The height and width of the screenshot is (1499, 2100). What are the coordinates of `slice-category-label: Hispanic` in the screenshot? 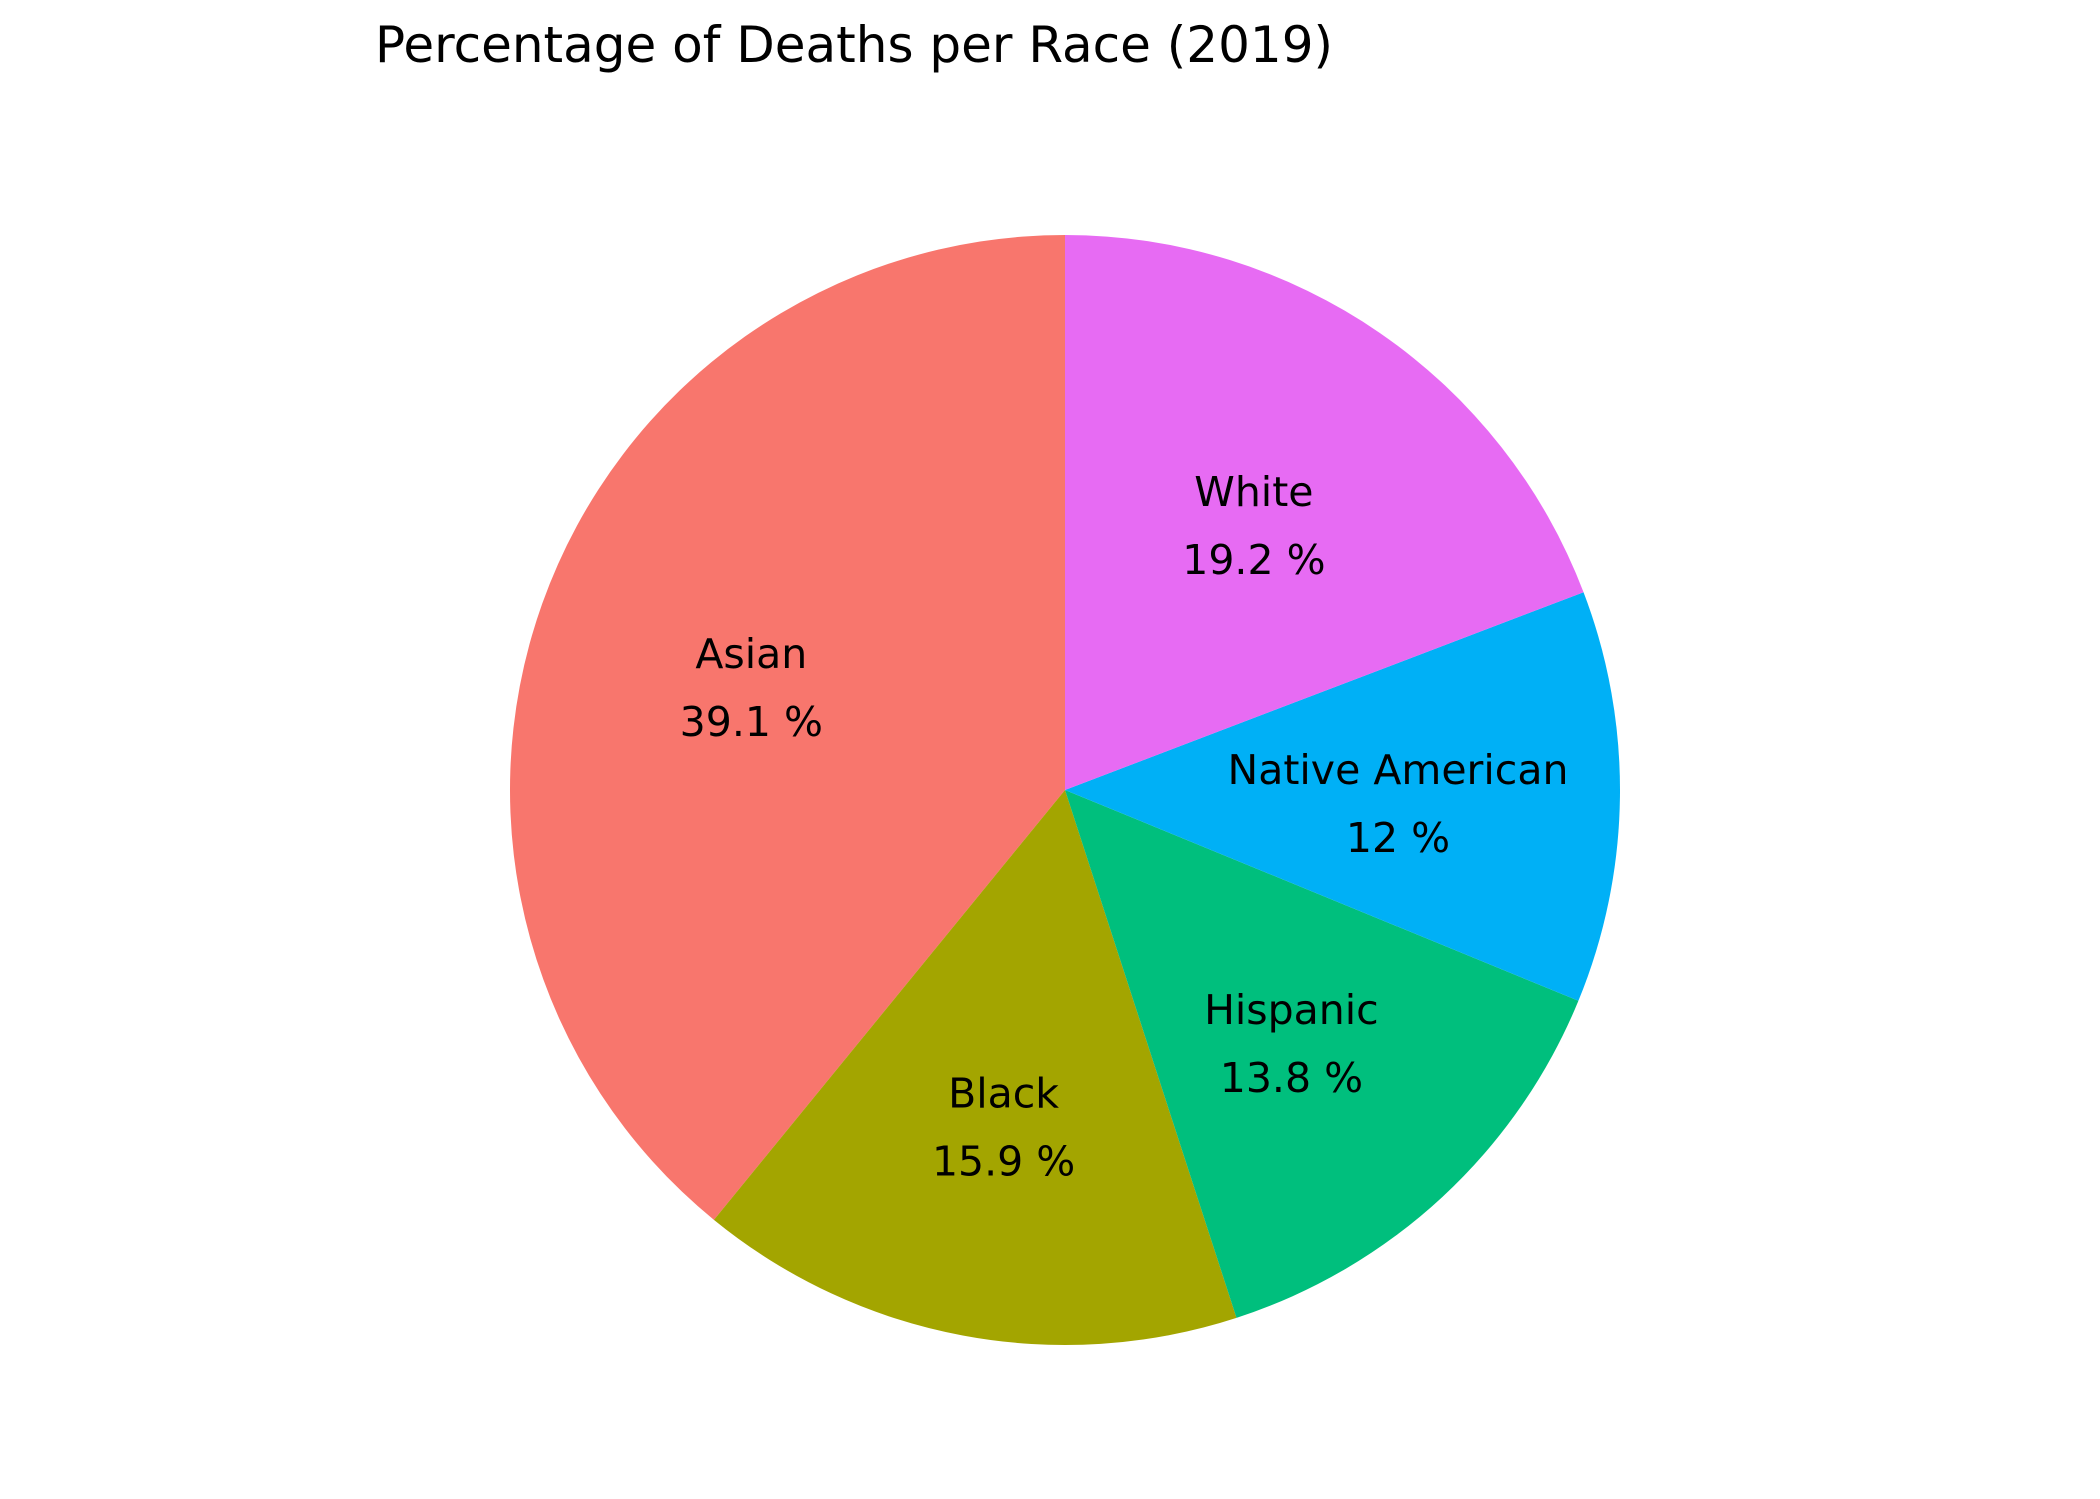 It's located at (1291, 1010).